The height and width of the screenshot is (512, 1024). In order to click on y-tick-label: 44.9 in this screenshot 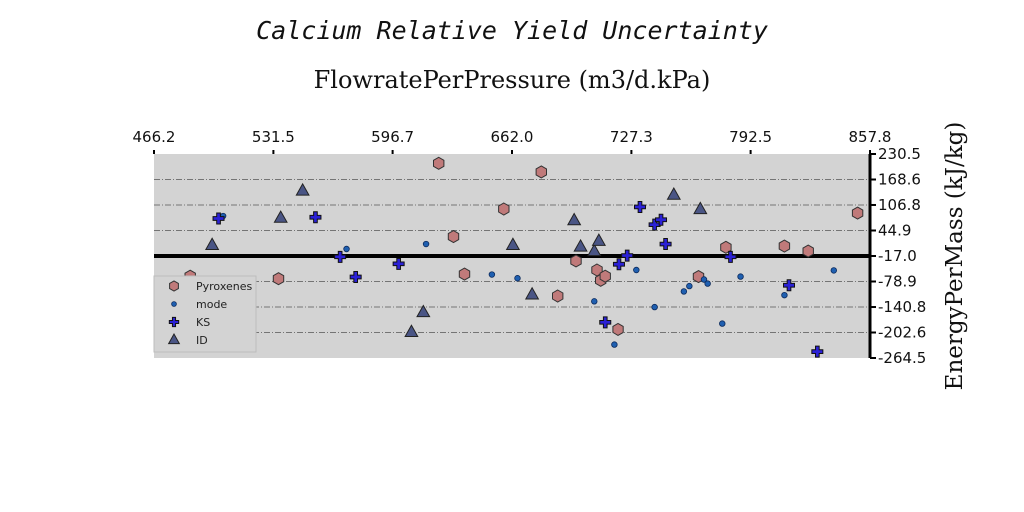, I will do `click(894, 230)`.